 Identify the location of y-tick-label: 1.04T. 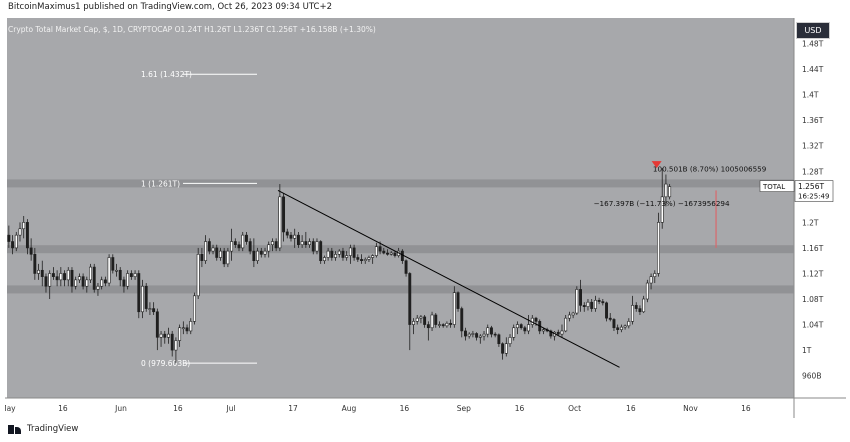
(813, 325).